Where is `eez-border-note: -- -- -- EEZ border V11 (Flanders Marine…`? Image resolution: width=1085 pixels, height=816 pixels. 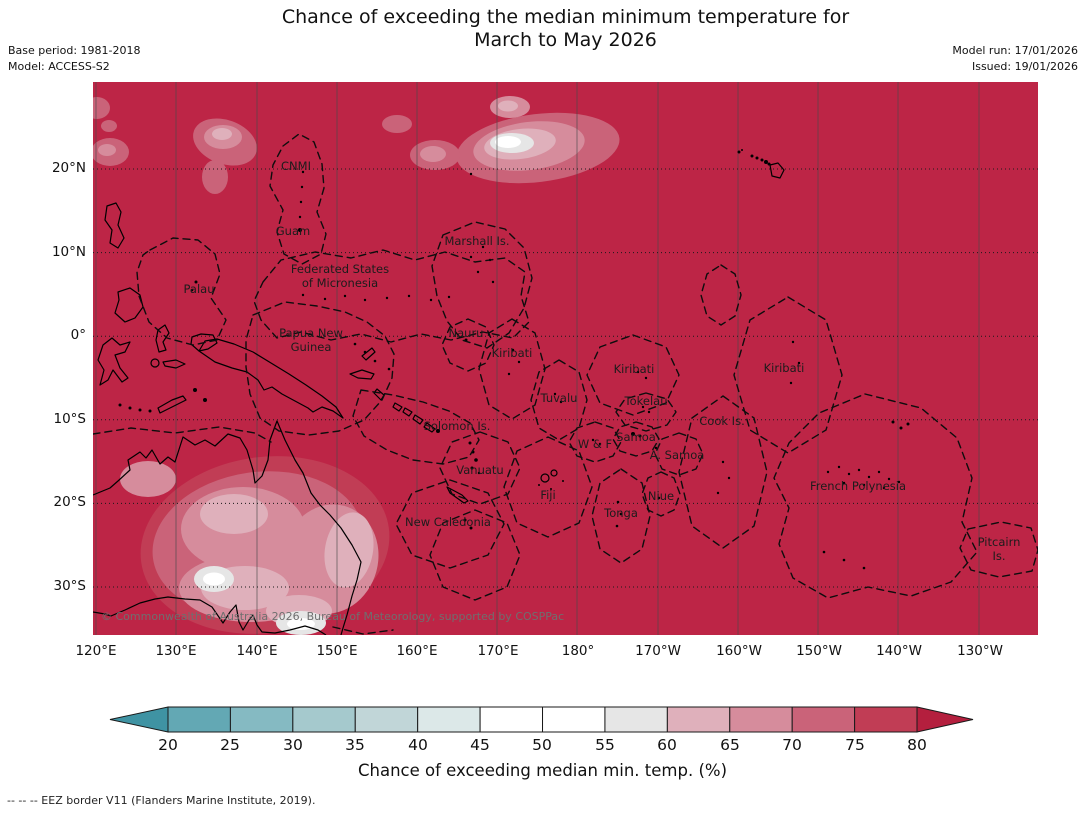
eez-border-note: -- -- -- EEZ border V11 (Flanders Marine… is located at coordinates (161, 800).